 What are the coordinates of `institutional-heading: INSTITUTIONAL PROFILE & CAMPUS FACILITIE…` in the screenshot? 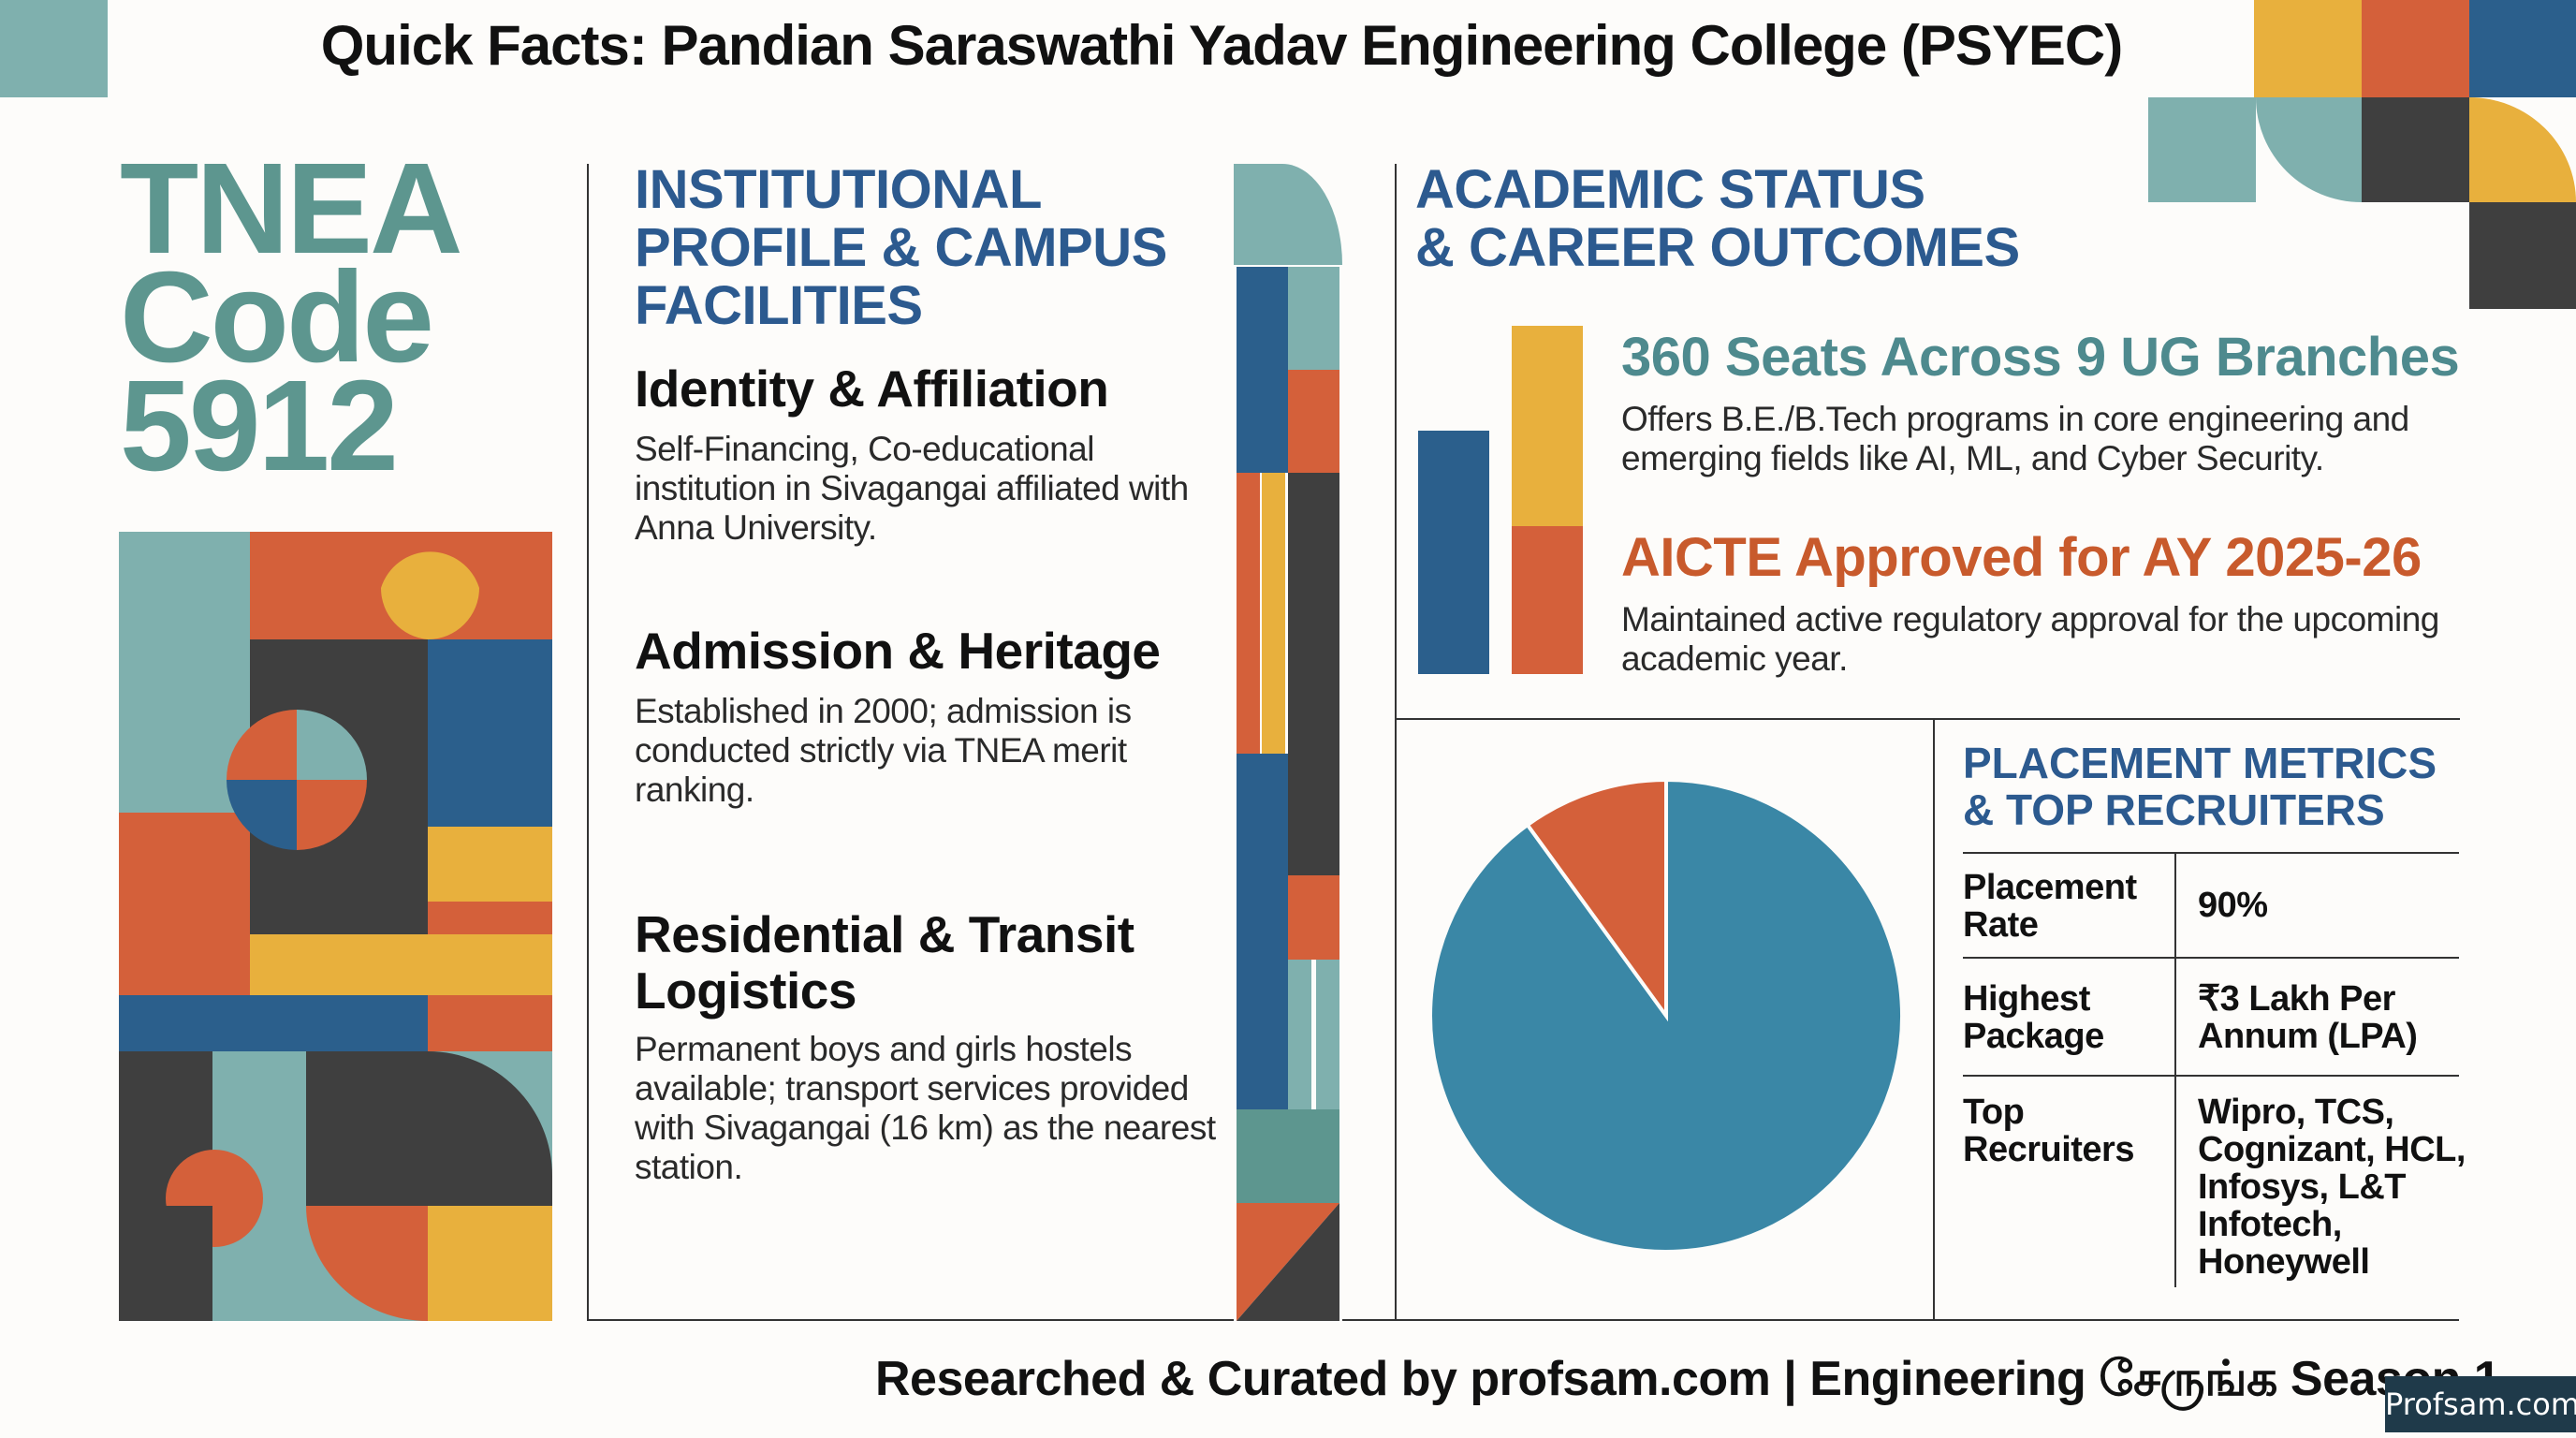 It's located at (901, 248).